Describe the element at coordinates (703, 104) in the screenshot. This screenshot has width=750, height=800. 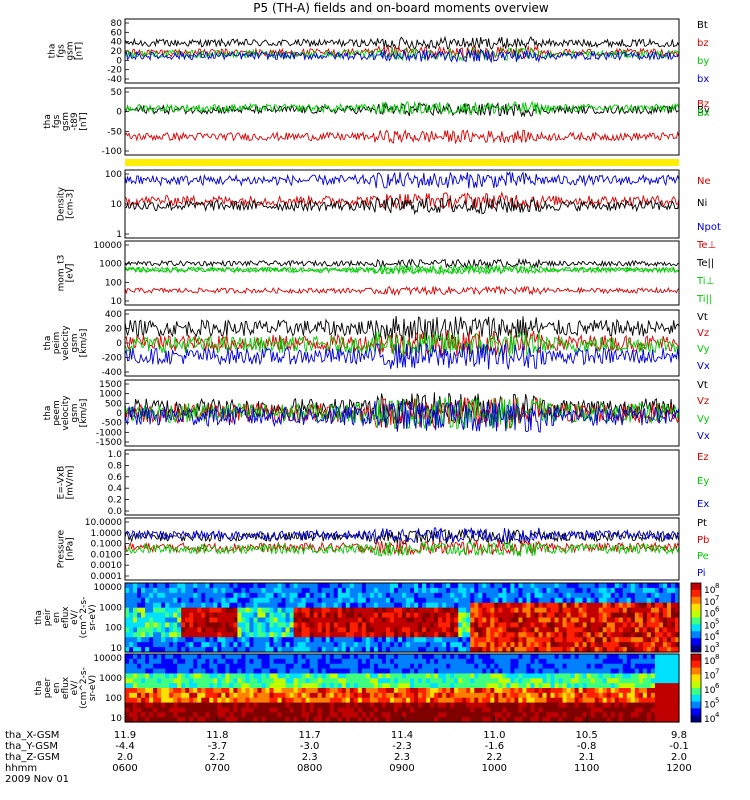
I see `legend-fgs_t89-Bz: Bz` at that location.